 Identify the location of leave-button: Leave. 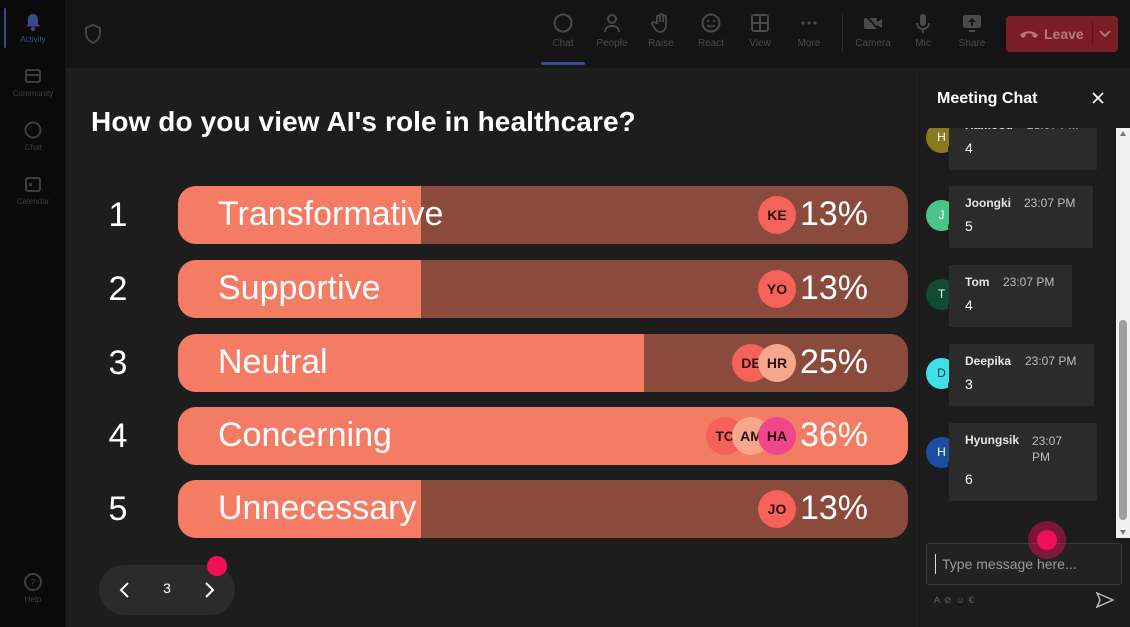
(1062, 34).